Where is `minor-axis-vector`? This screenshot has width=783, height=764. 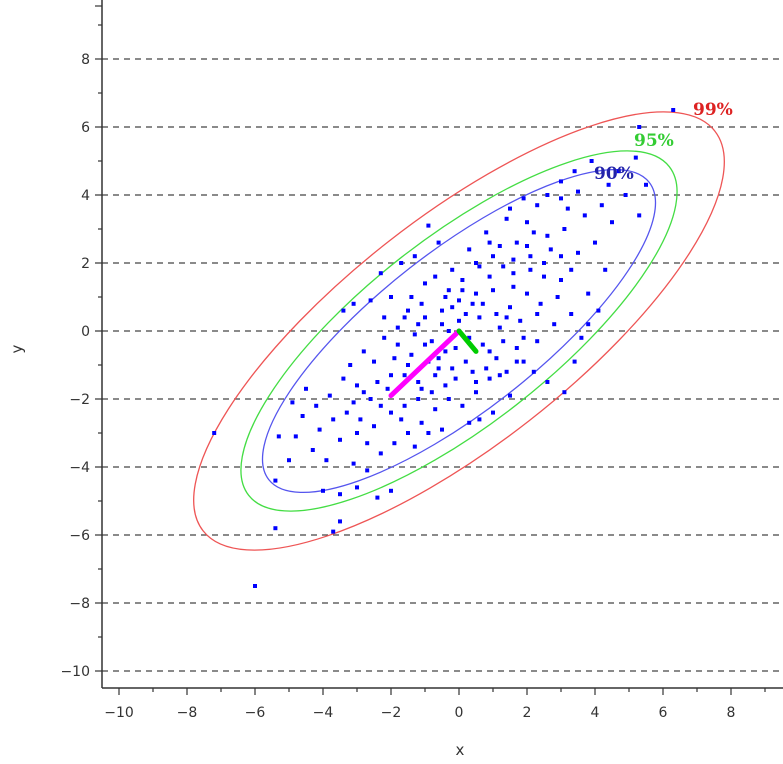 minor-axis-vector is located at coordinates (467, 341).